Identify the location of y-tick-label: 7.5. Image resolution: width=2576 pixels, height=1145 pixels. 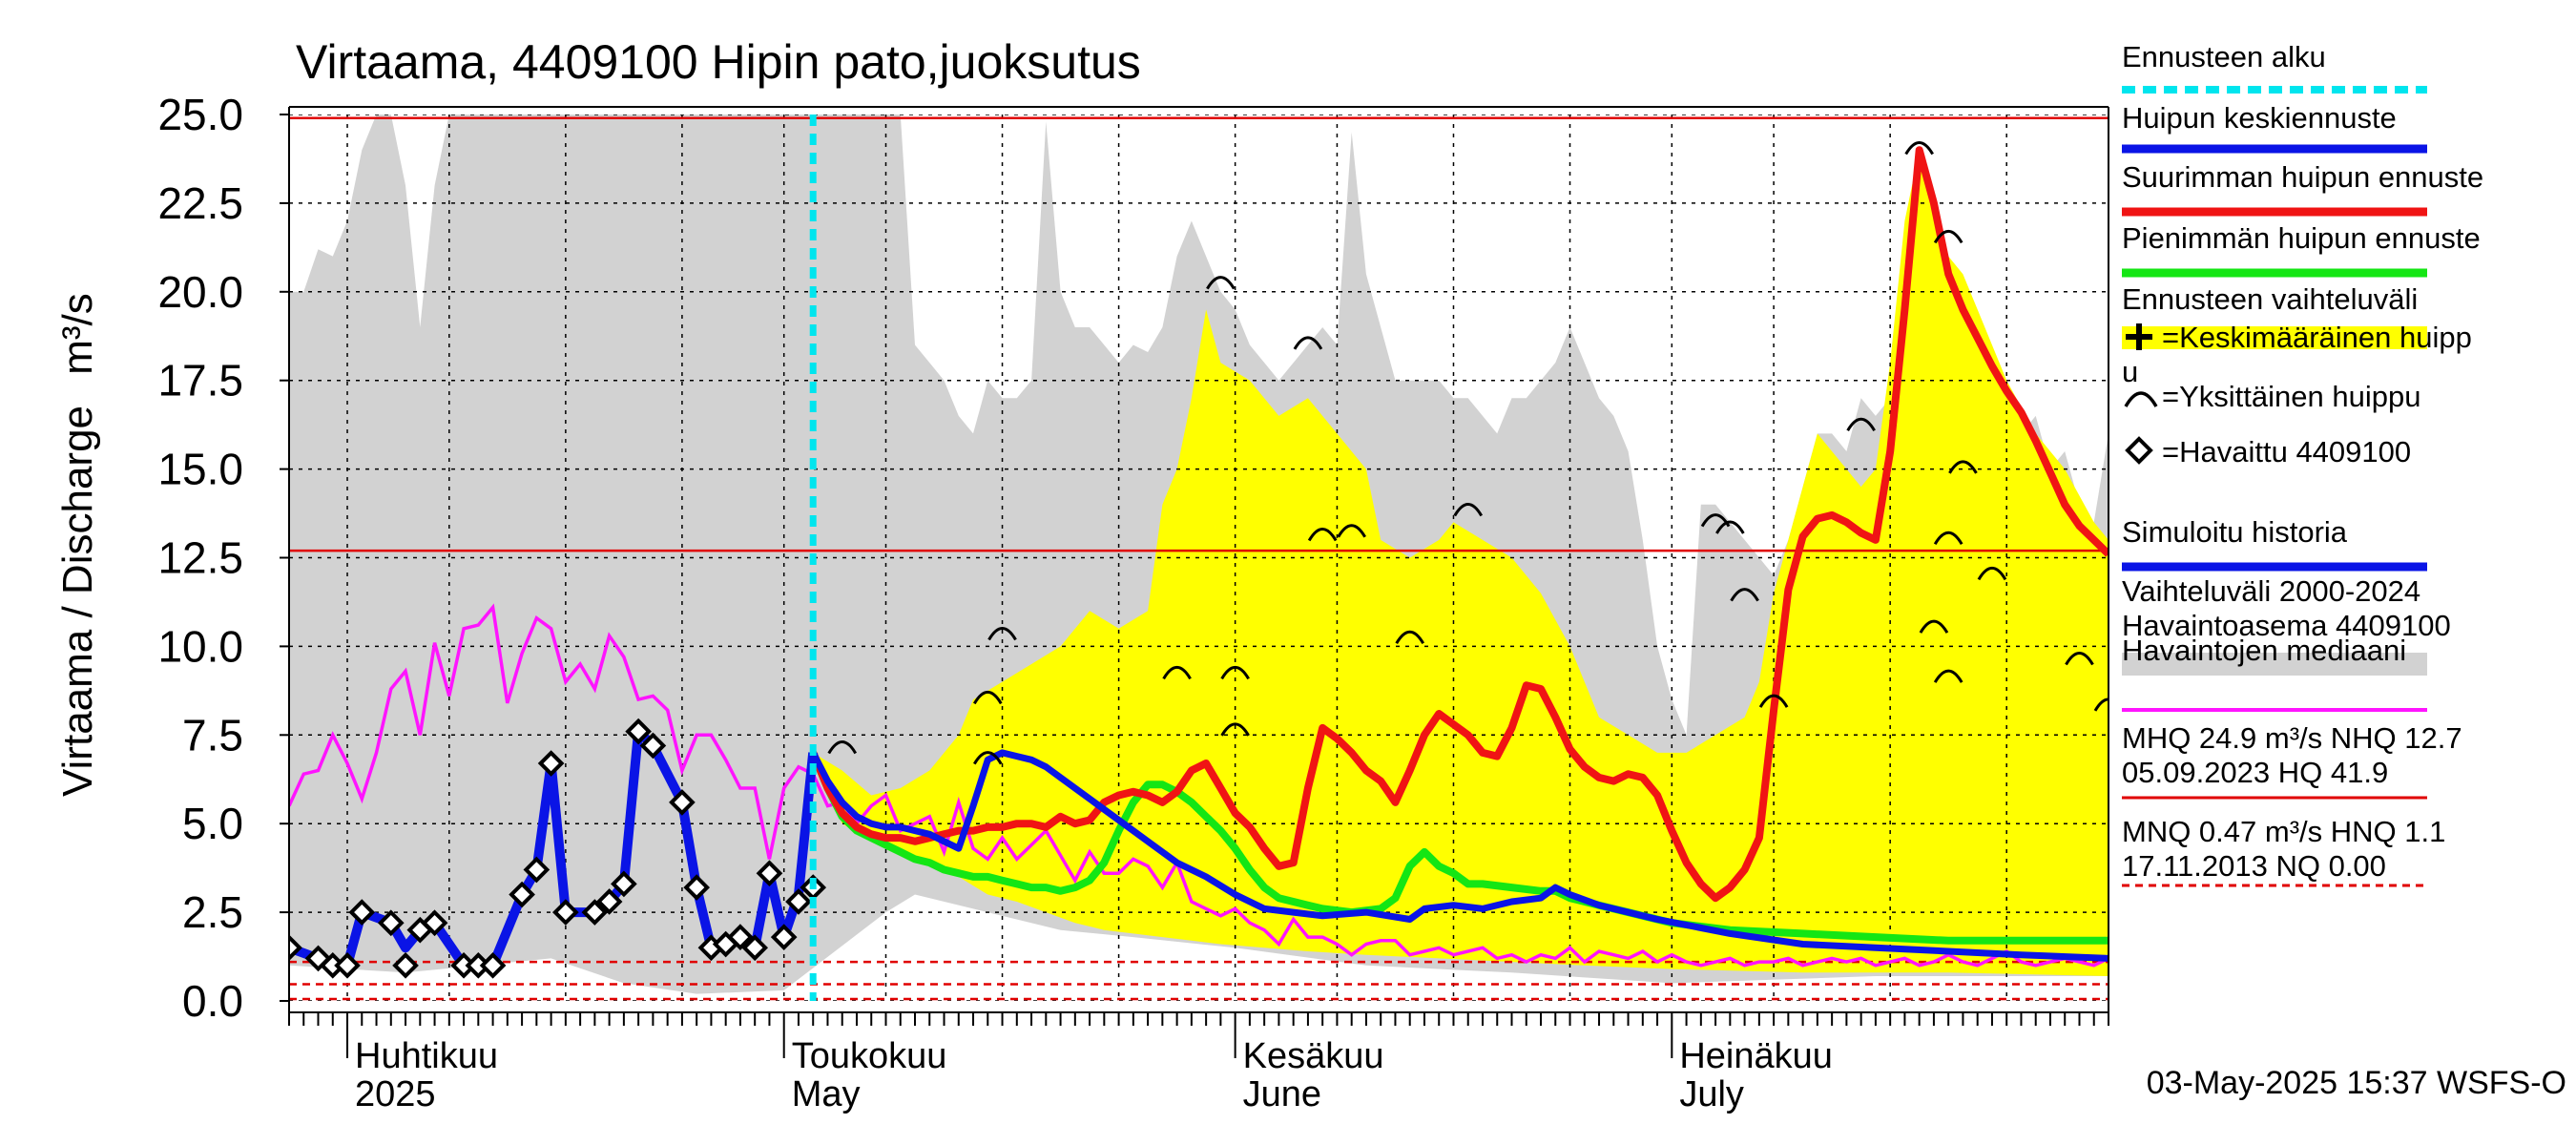
(212, 735).